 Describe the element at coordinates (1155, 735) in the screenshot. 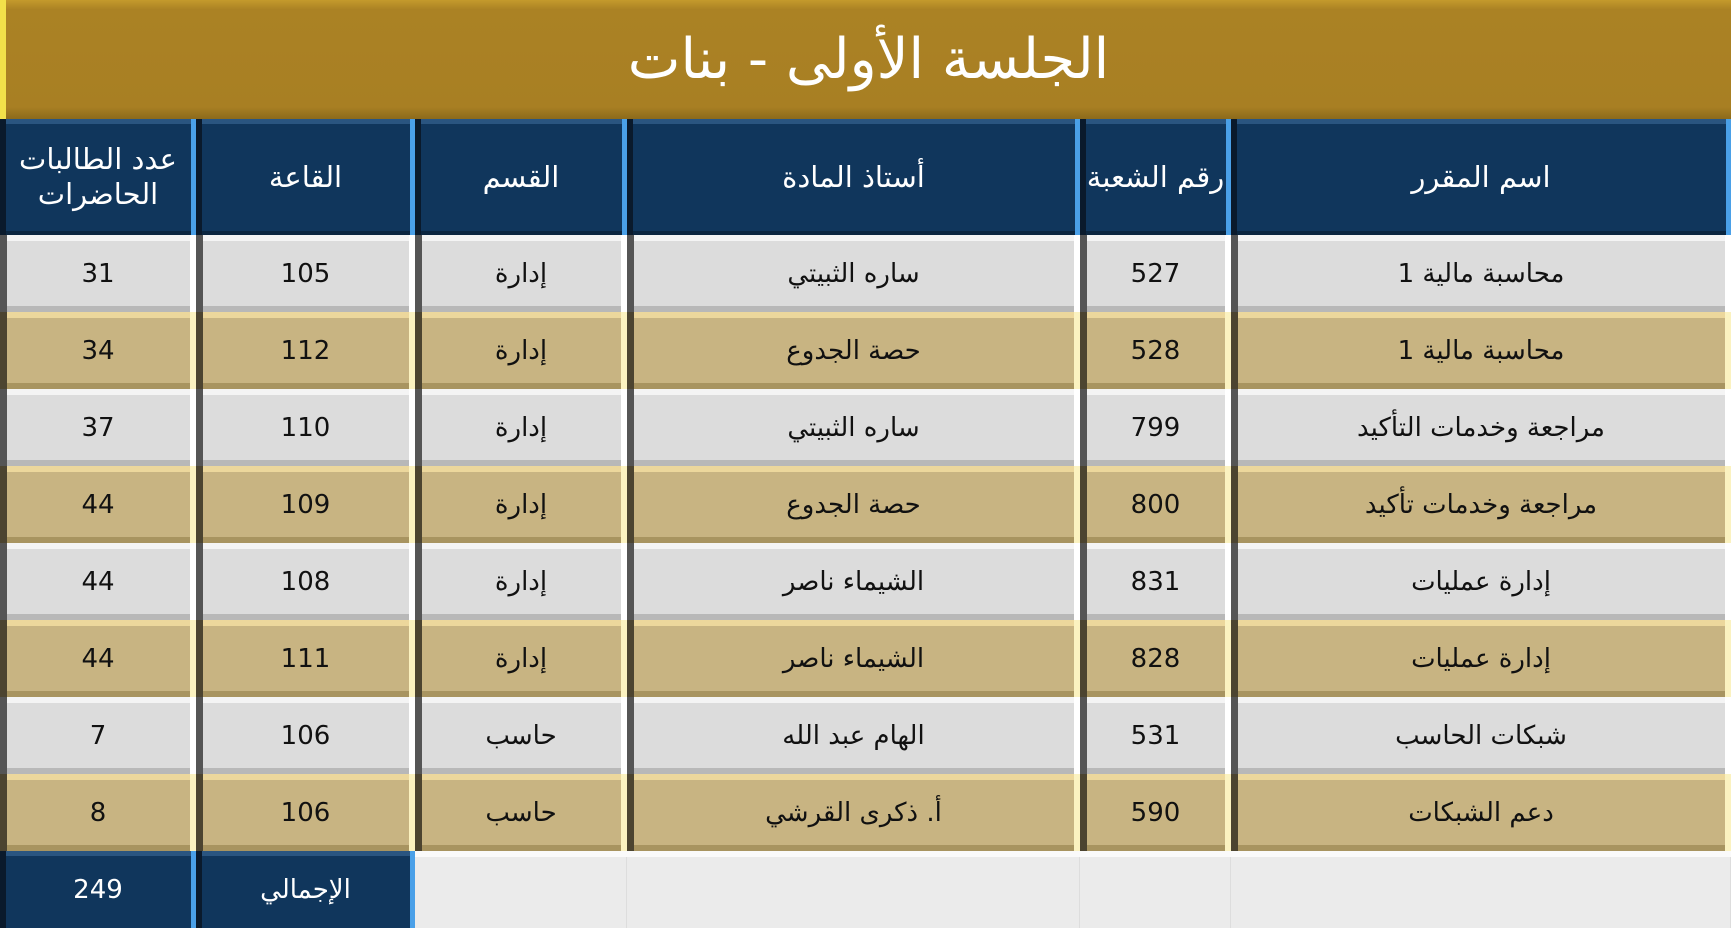

I see `cell-section-number: 531` at that location.